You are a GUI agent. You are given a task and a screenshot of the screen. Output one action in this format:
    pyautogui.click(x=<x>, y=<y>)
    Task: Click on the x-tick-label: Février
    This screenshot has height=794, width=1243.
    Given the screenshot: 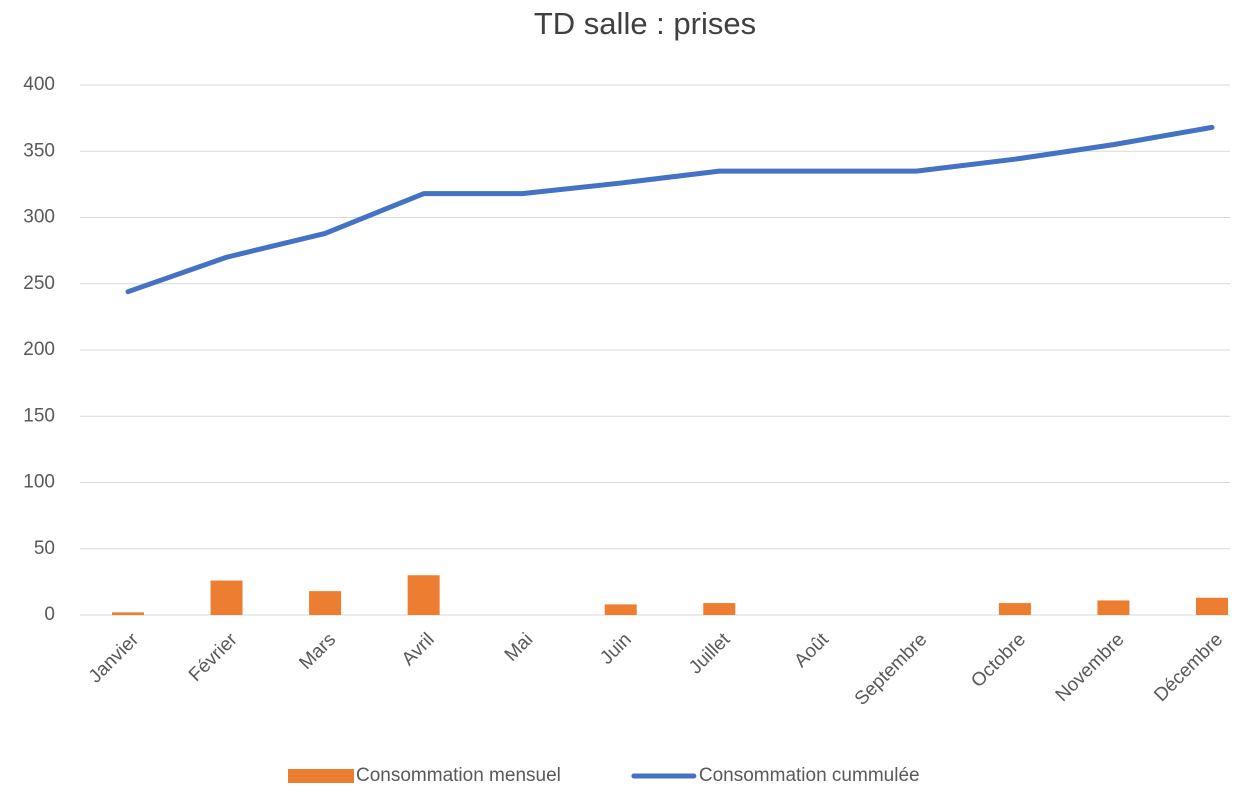 What is the action you would take?
    pyautogui.click(x=213, y=657)
    